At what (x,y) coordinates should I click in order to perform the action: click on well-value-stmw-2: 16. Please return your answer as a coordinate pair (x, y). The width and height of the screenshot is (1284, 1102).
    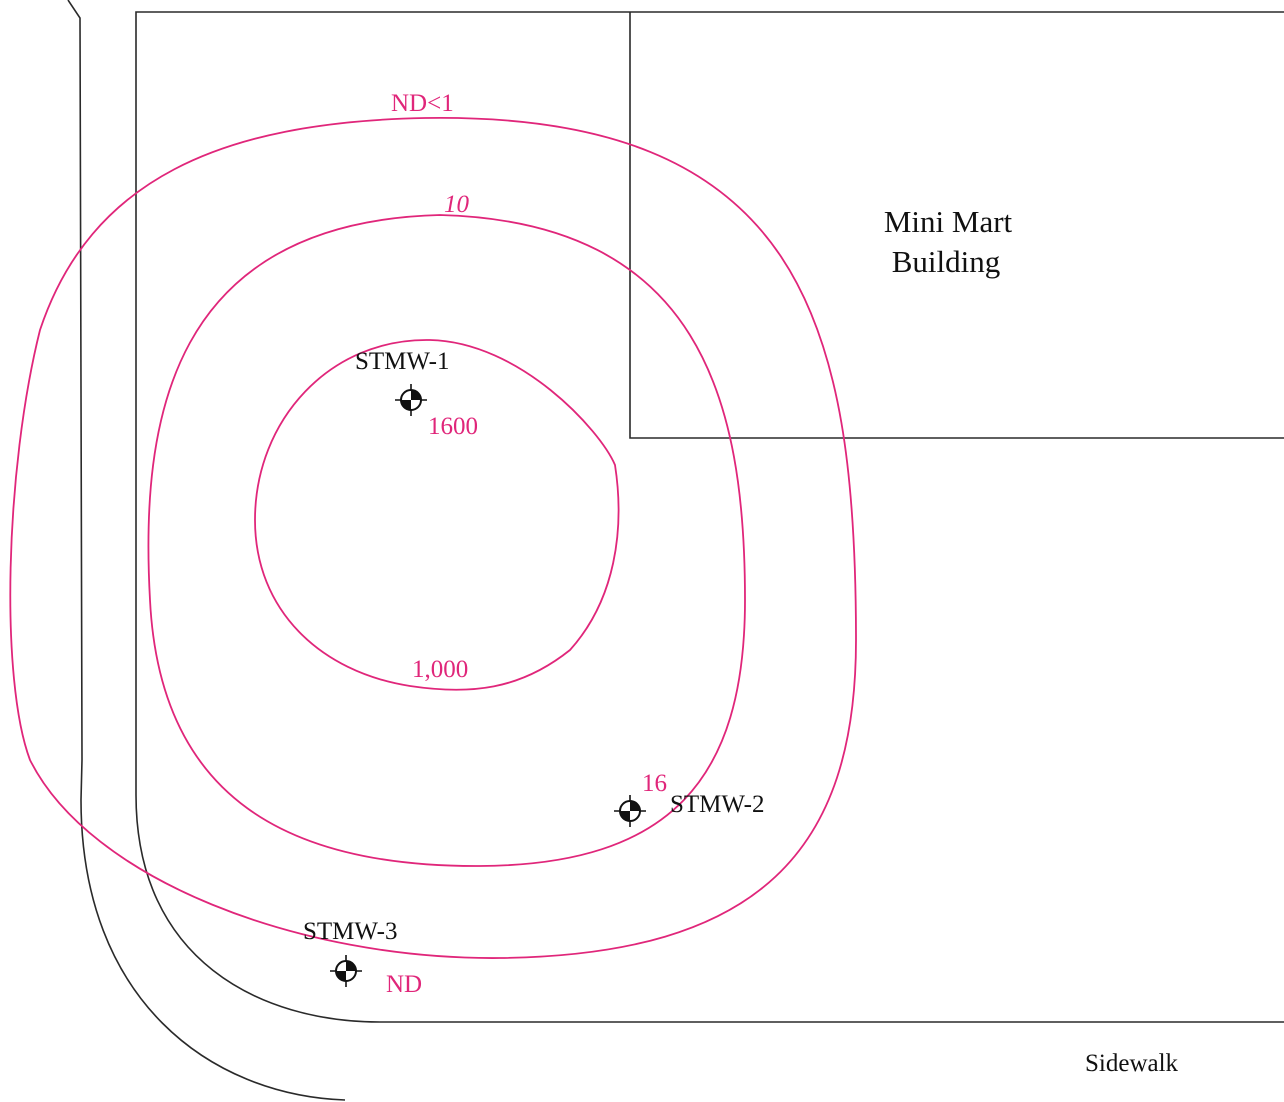
    Looking at the image, I should click on (654, 783).